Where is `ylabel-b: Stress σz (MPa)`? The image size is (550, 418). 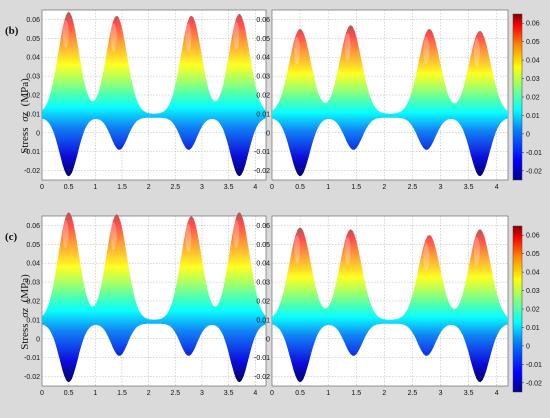
ylabel-b: Stress σz (MPa) is located at coordinates (25, 116).